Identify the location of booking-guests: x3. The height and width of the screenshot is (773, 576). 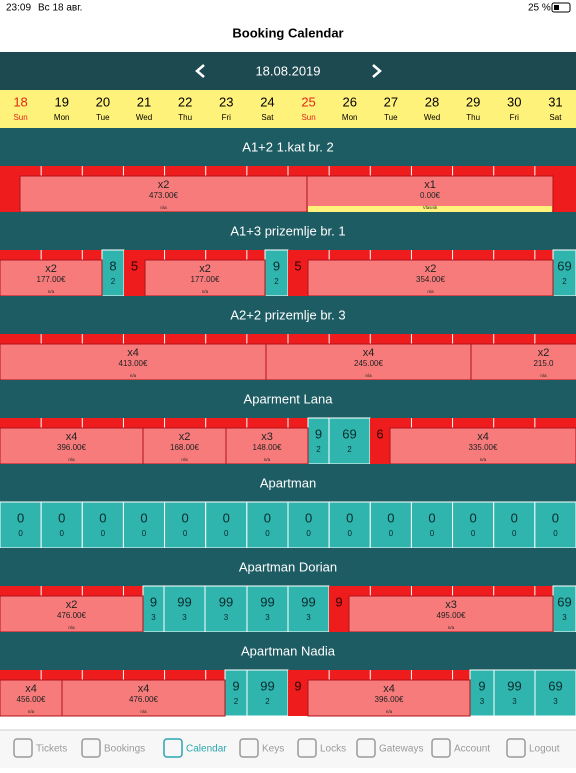
(451, 605).